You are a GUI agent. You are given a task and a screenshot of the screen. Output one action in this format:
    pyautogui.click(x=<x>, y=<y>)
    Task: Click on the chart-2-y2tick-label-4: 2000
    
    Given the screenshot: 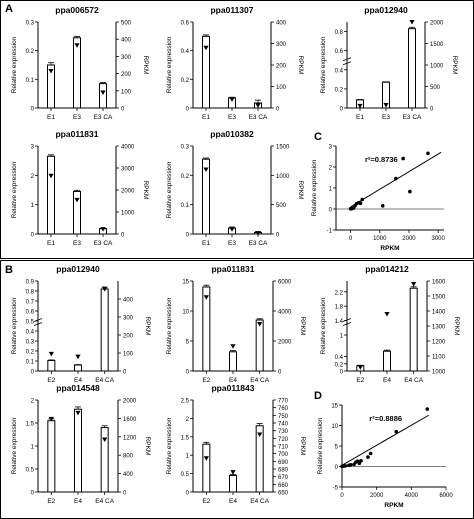 What is the action you would take?
    pyautogui.click(x=437, y=24)
    